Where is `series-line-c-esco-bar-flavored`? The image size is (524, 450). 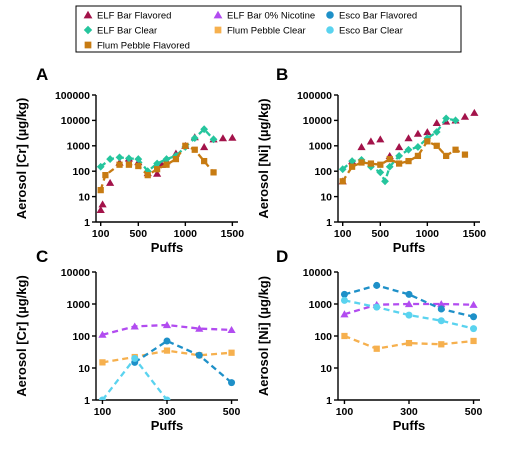 series-line-c-esco-bar-flavored is located at coordinates (183, 361).